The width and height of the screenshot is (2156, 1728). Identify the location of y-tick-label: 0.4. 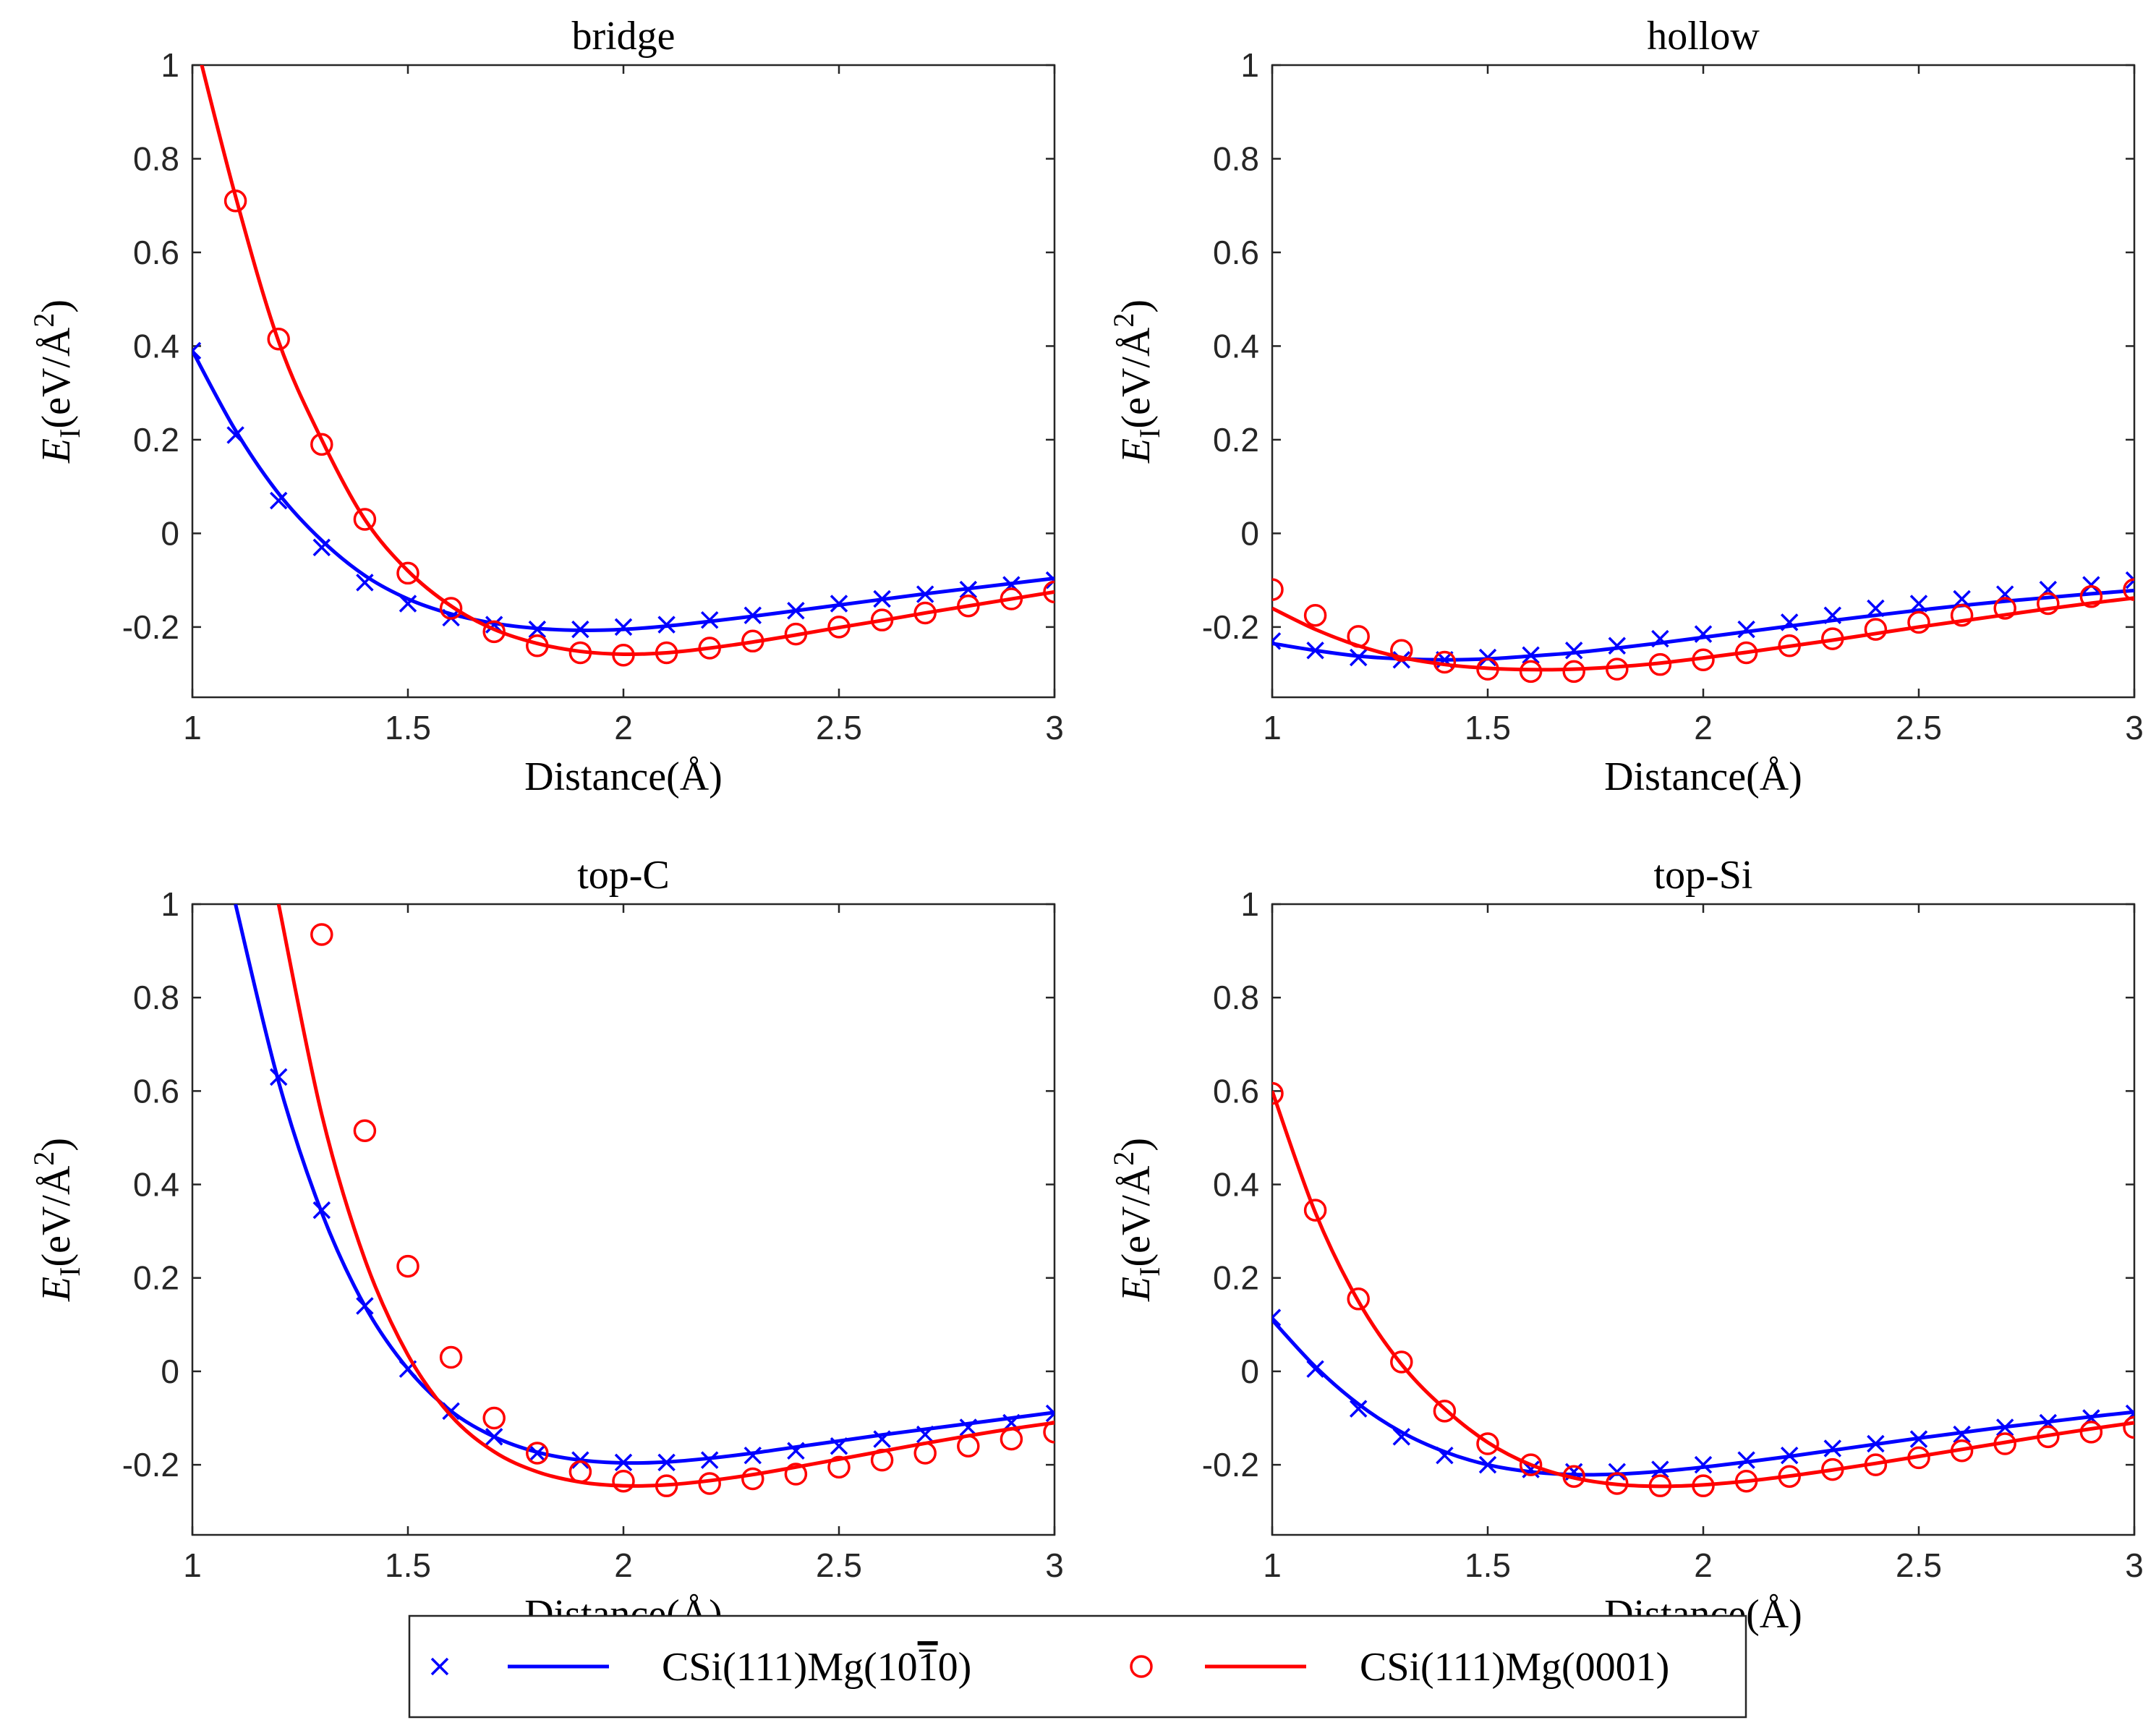
(156, 1185).